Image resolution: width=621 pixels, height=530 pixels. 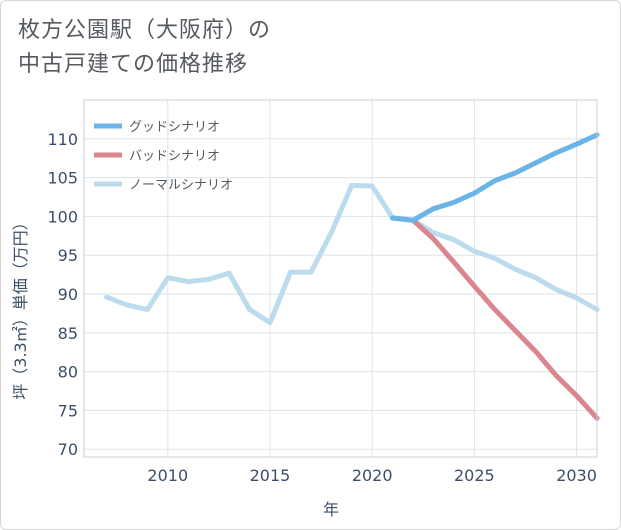 I want to click on chart-title-line1: 枚方公園駅（大阪府）の, so click(x=145, y=30).